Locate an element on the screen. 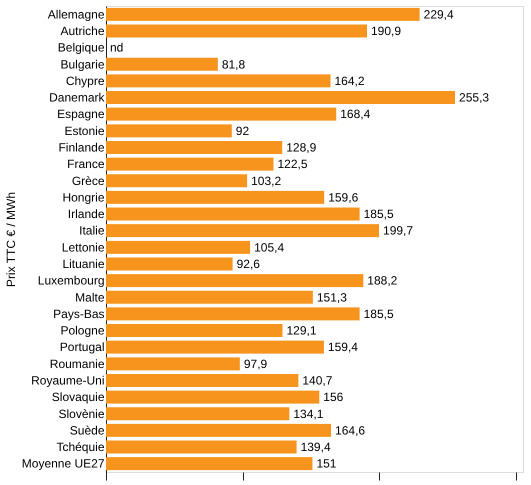 This screenshot has height=485, width=531. data-label: 188,2 is located at coordinates (382, 281).